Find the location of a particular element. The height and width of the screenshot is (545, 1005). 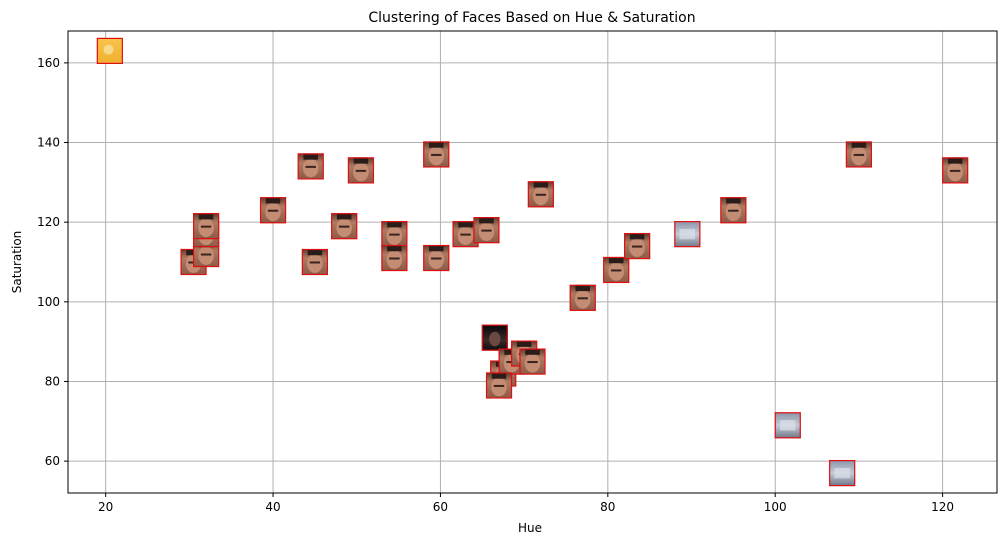

x-tick-label: 60 is located at coordinates (440, 507).